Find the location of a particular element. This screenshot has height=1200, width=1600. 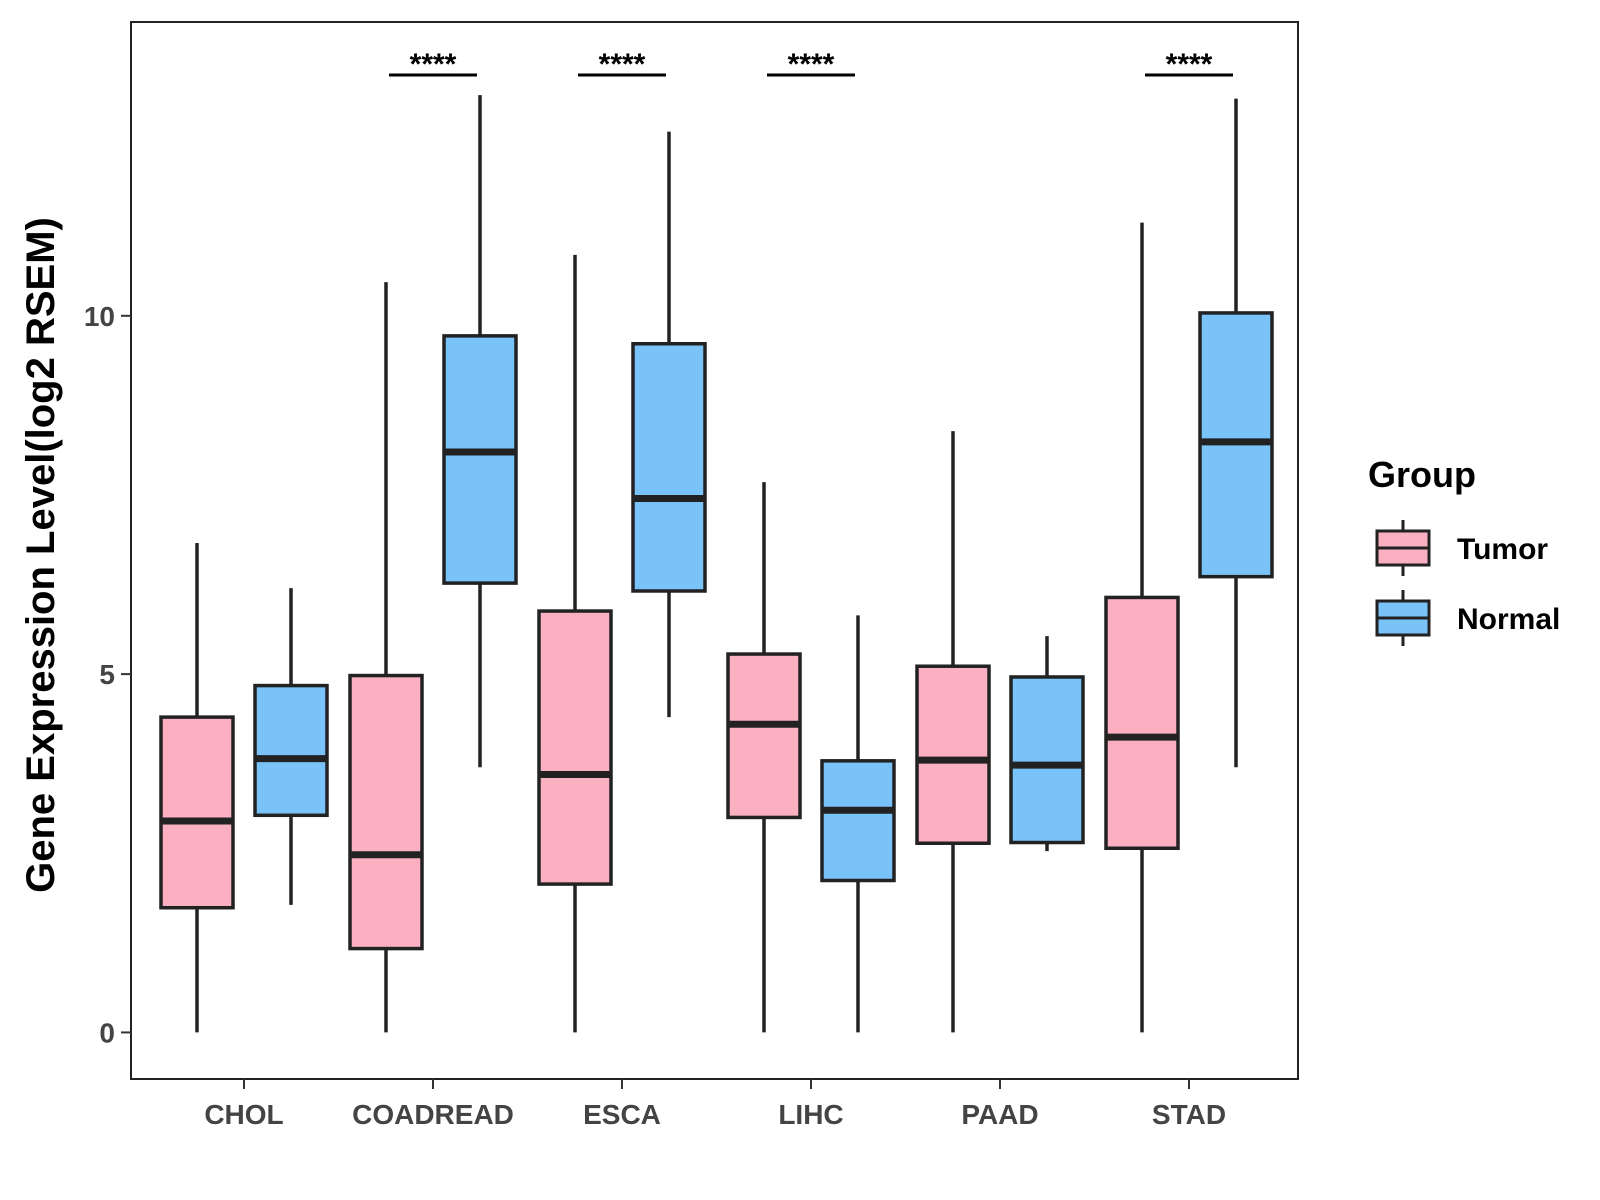

significance-layer: **** **** **** **** is located at coordinates (811, 64).